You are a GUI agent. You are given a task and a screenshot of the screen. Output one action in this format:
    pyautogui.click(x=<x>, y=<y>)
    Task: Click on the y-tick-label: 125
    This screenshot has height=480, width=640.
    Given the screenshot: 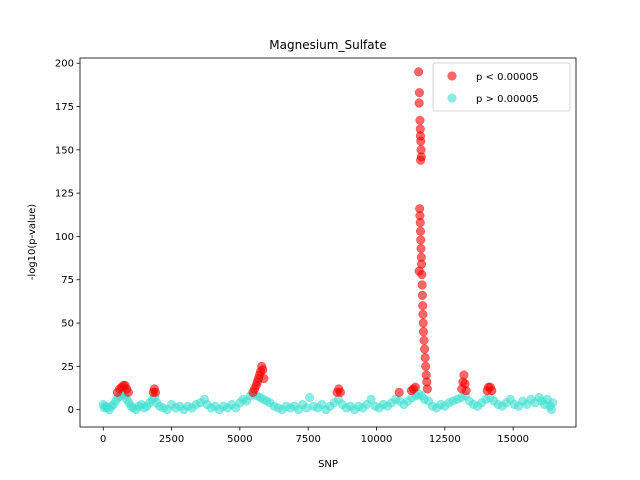 What is the action you would take?
    pyautogui.click(x=64, y=194)
    